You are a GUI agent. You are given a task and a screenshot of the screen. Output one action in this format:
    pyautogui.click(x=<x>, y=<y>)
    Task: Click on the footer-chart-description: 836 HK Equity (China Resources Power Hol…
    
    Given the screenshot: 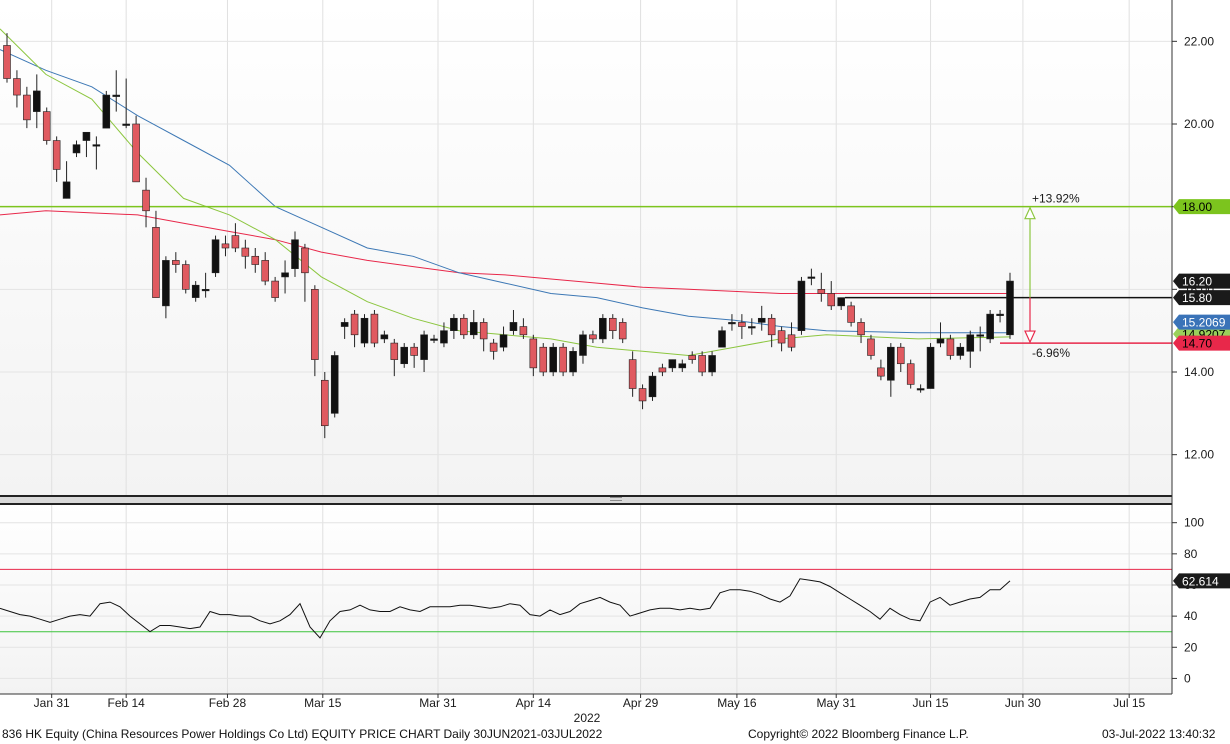 What is the action you would take?
    pyautogui.click(x=302, y=734)
    